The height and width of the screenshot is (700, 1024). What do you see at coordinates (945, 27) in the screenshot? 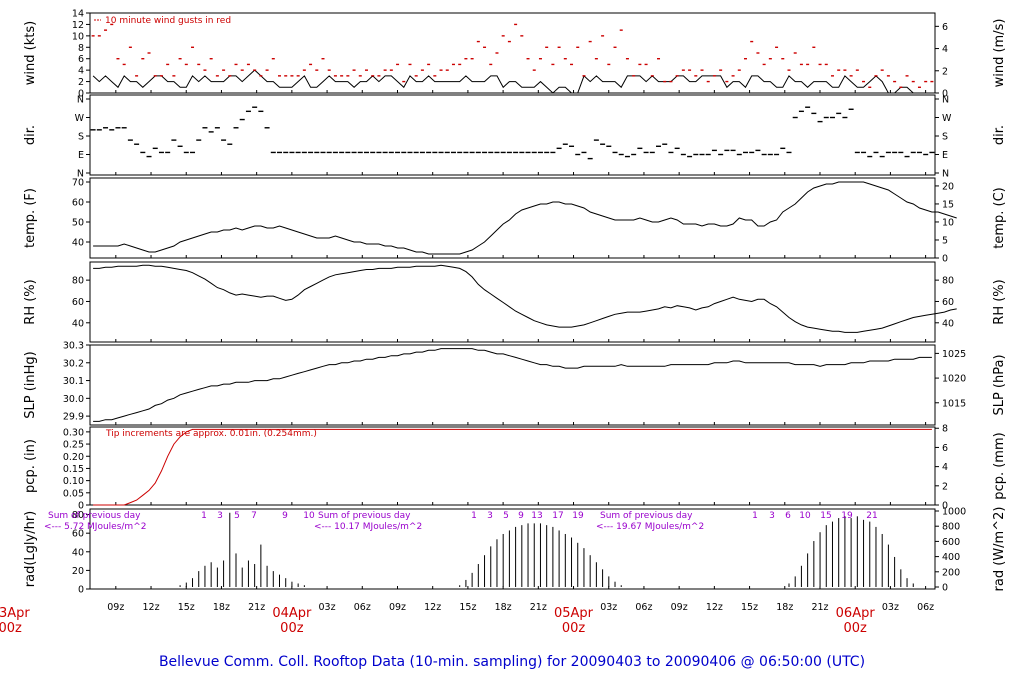
I see `y-tick-label-right: 6` at bounding box center [945, 27].